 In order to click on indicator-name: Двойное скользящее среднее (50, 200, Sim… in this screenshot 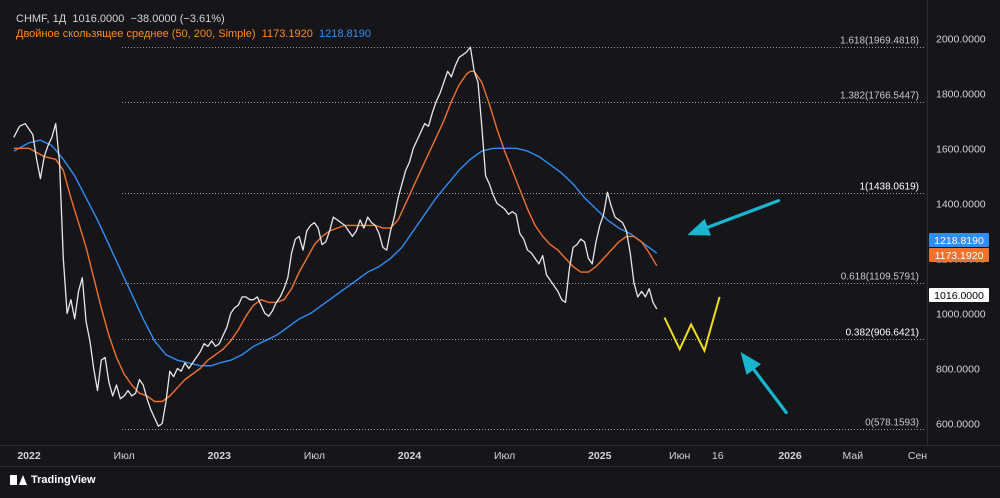, I will do `click(136, 34)`.